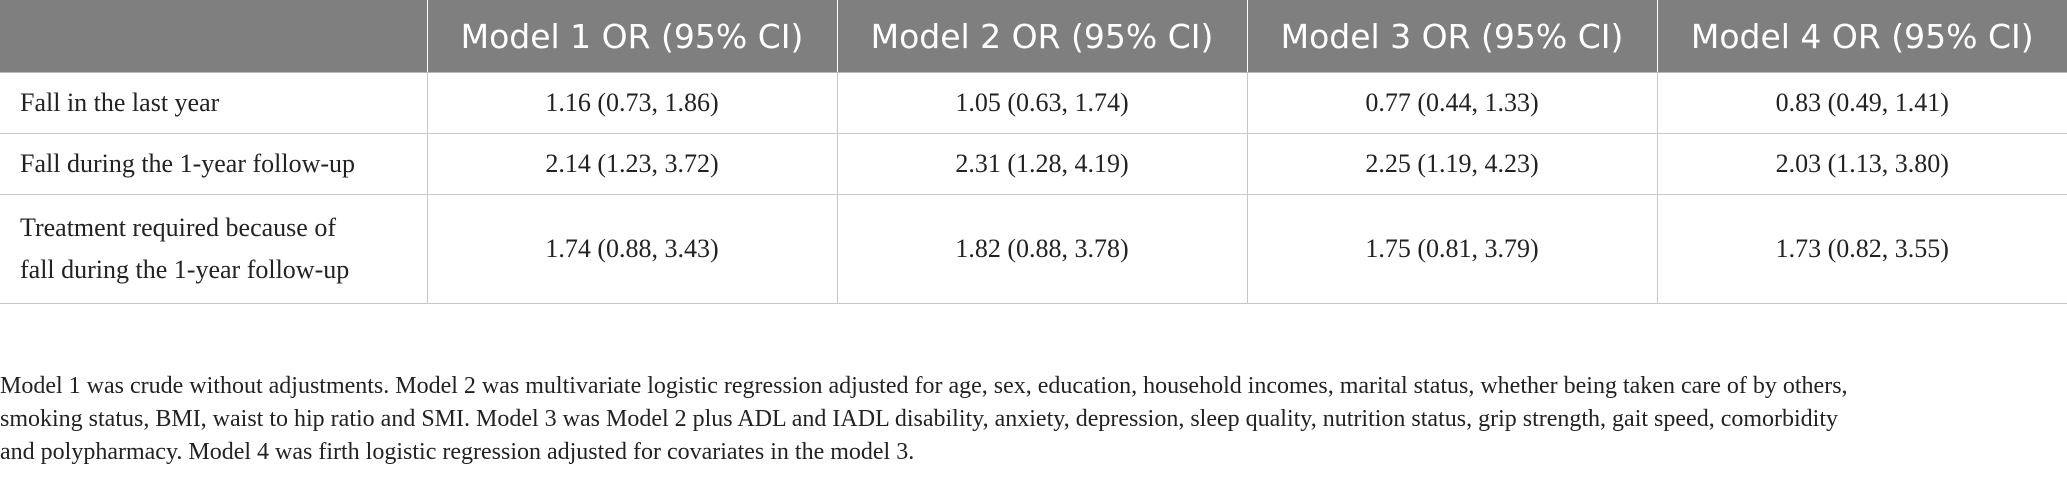 The width and height of the screenshot is (2067, 484). Describe the element at coordinates (1042, 36) in the screenshot. I see `header-model-2: Model 2 OR (95% CI)` at that location.